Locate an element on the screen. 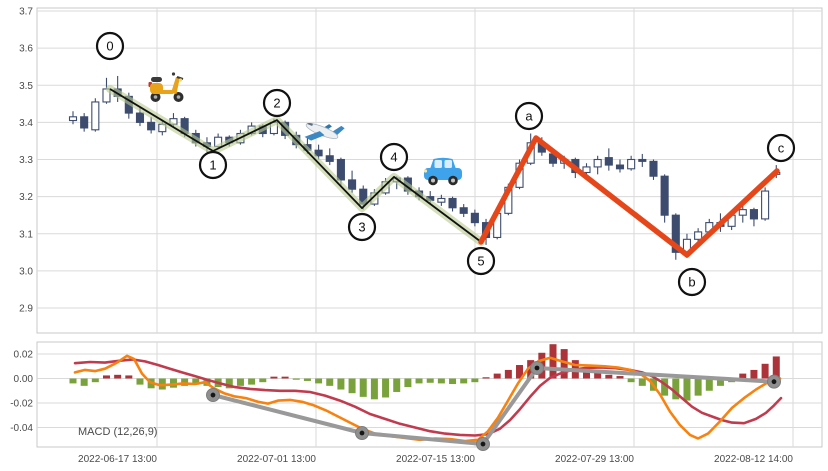  car-front-hub is located at coordinates (433, 180).